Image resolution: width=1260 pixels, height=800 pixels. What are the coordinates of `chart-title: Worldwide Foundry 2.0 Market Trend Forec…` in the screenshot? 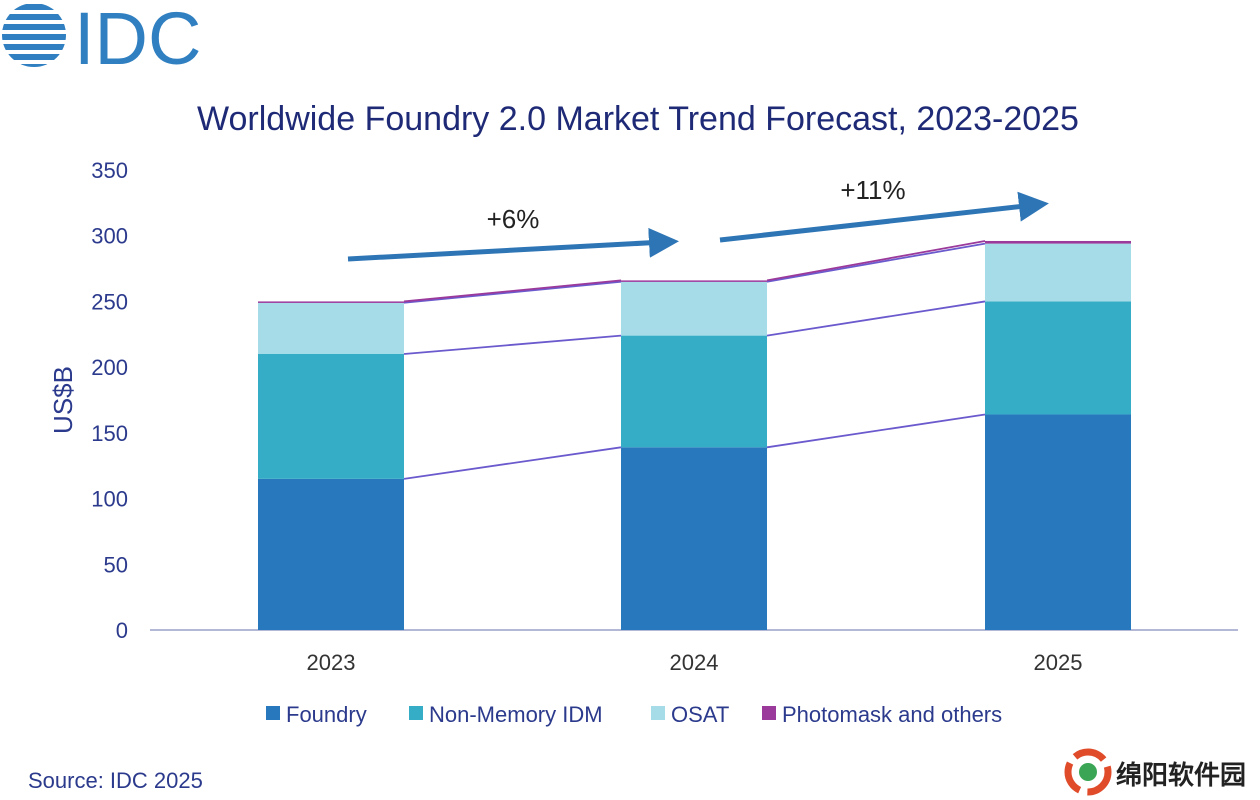 It's located at (638, 119).